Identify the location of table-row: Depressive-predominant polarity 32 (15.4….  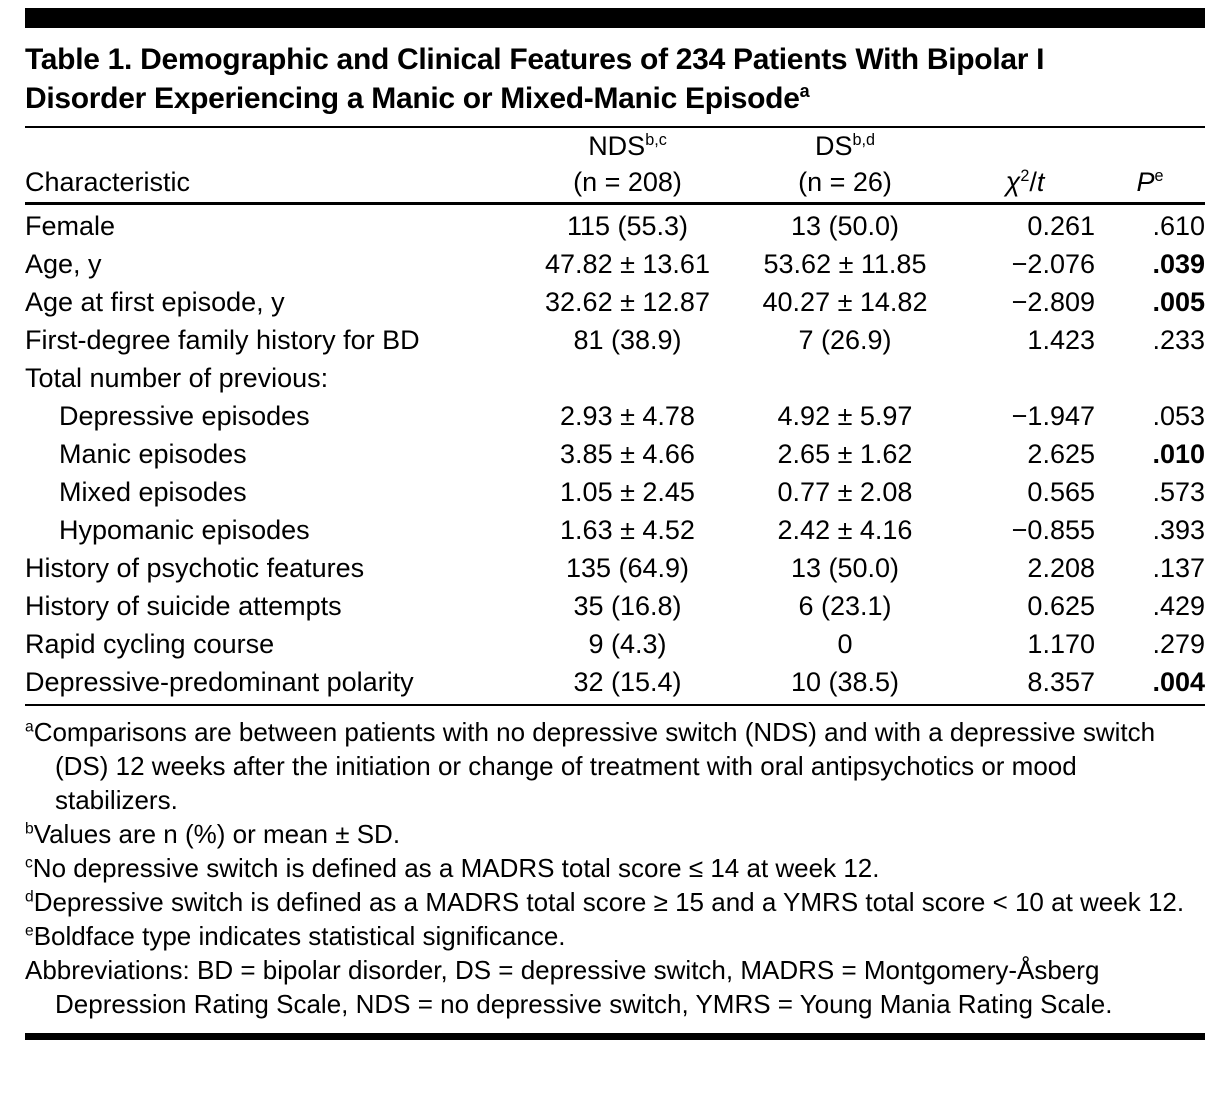
(615, 684).